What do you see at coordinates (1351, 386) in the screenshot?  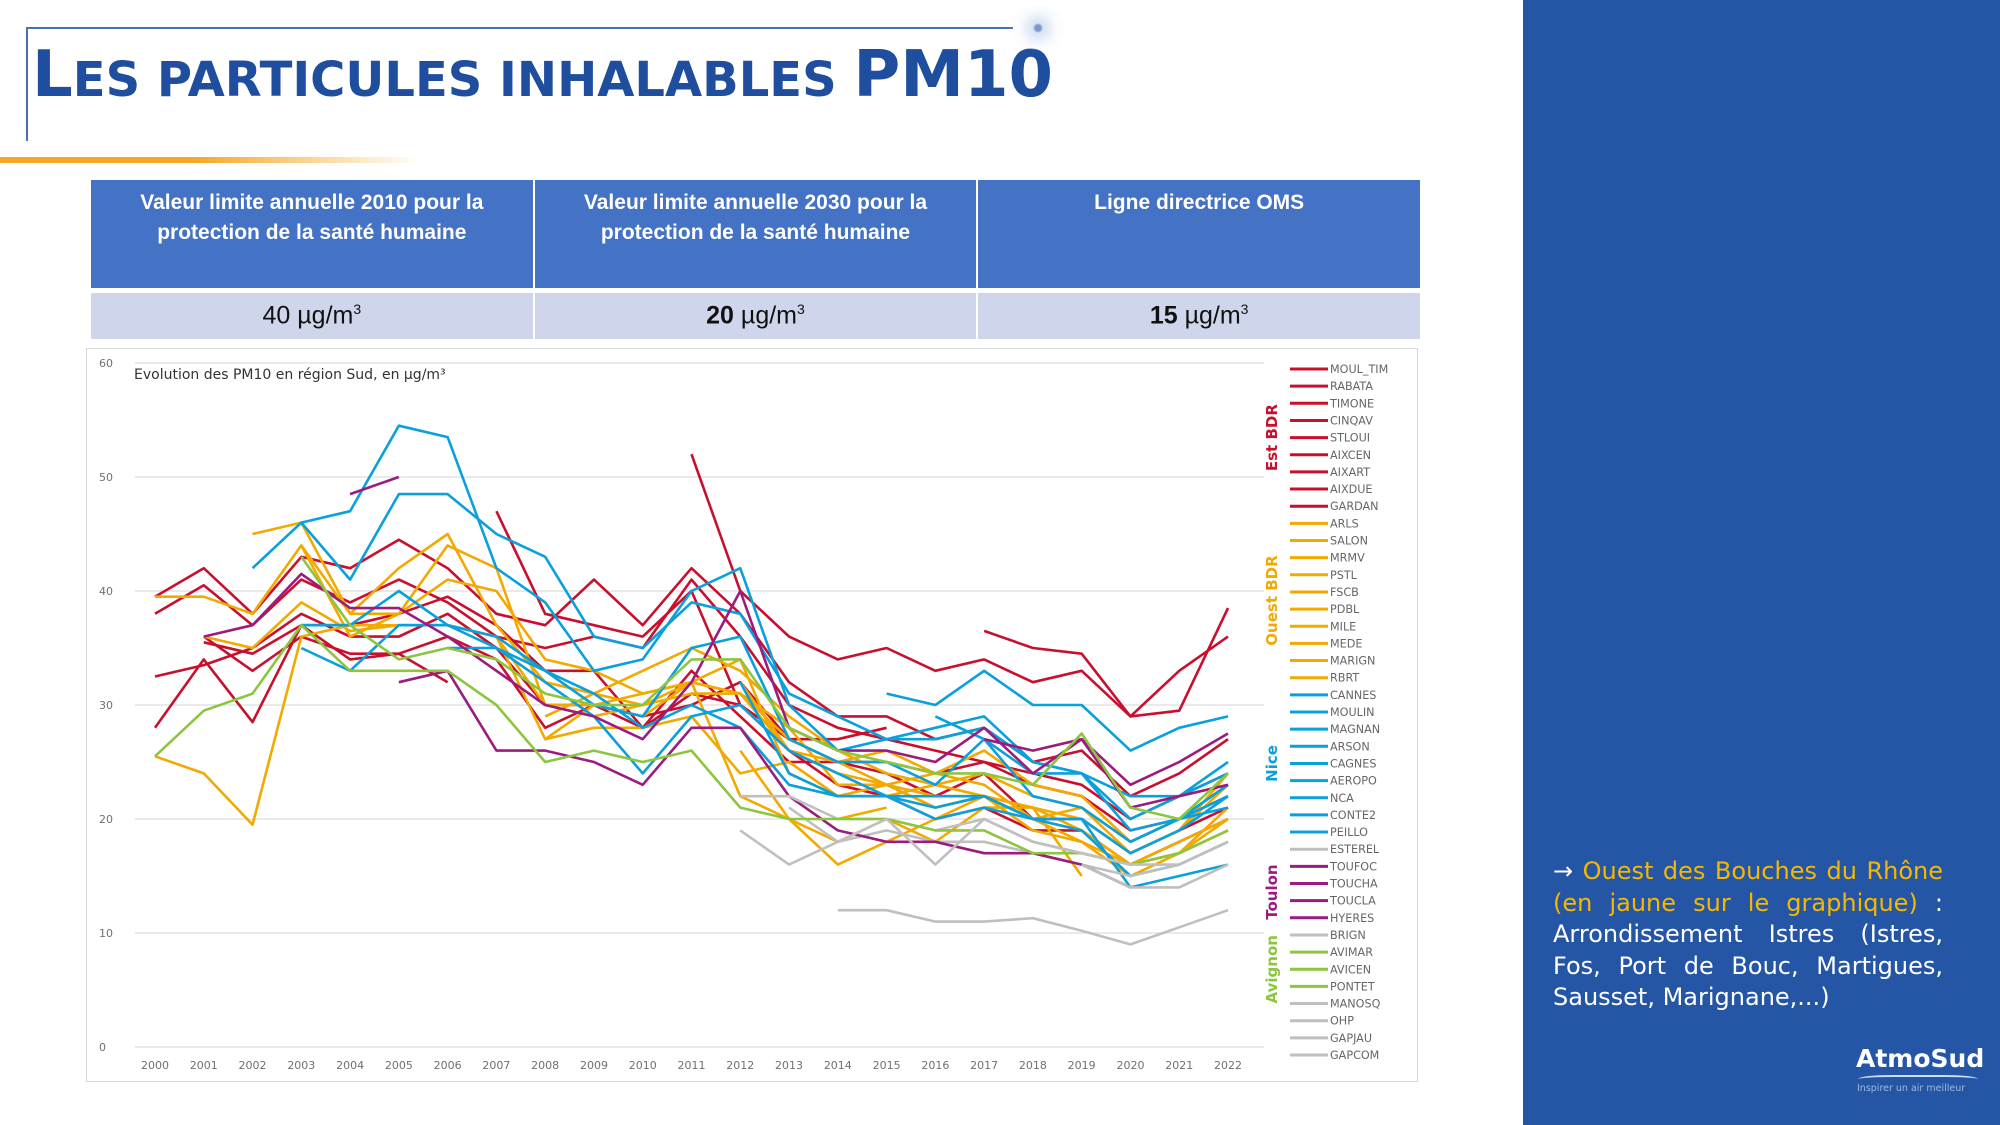 I see `legend-label: RABATA` at bounding box center [1351, 386].